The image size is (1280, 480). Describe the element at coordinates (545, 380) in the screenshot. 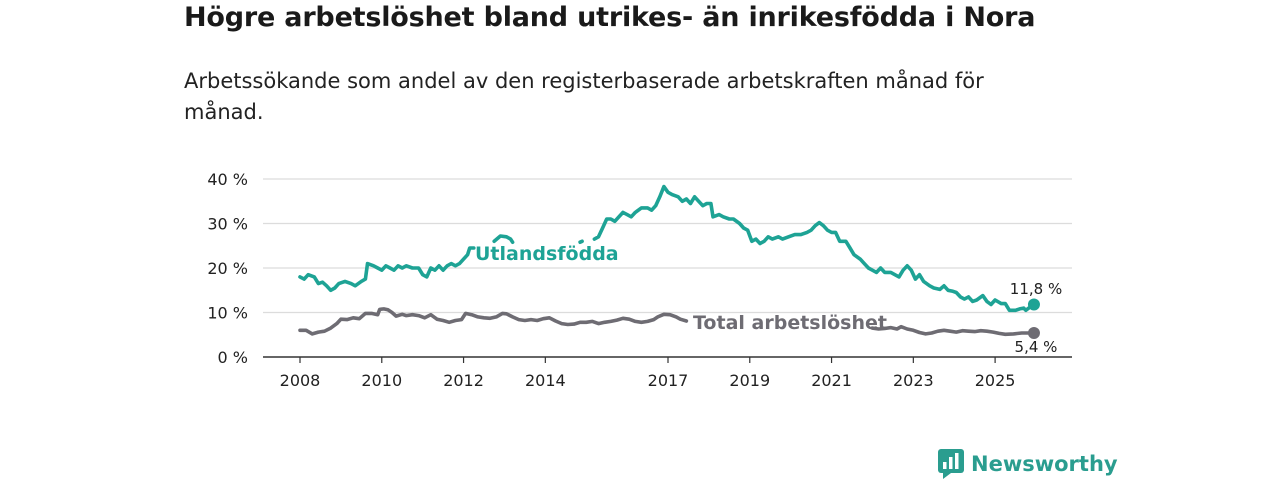

I see `x-tick-label: 2014` at that location.